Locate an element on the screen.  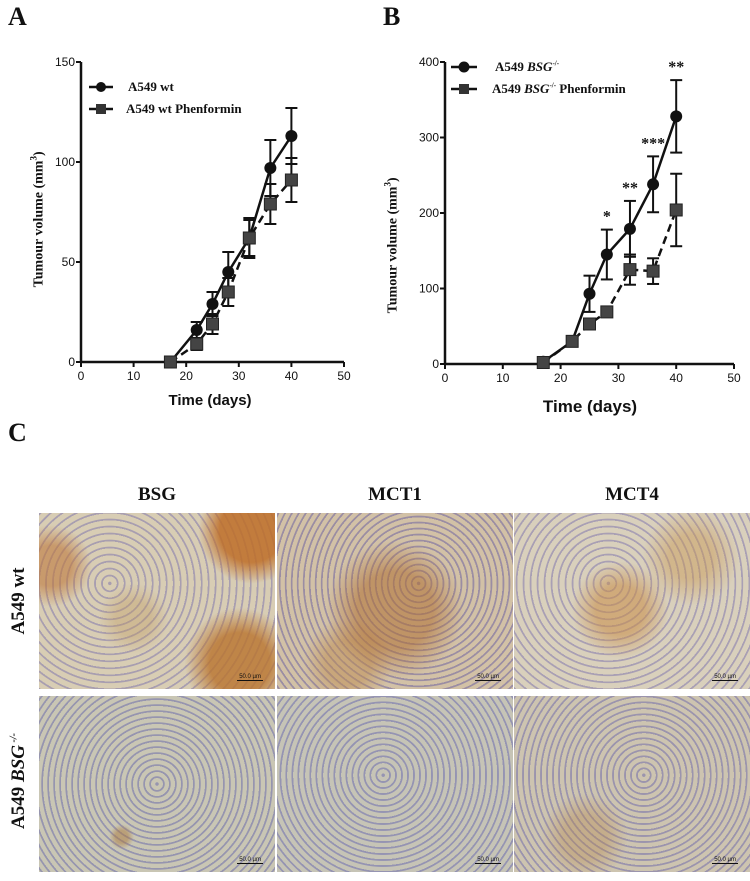
ihc-image-bsg-ko-mct1: 50.0 µm is located at coordinates (395, 784).